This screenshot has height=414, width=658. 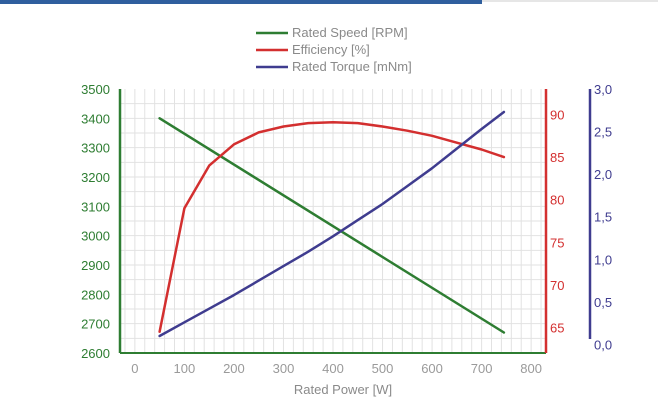 I want to click on x-tick-label: 600, so click(x=432, y=368).